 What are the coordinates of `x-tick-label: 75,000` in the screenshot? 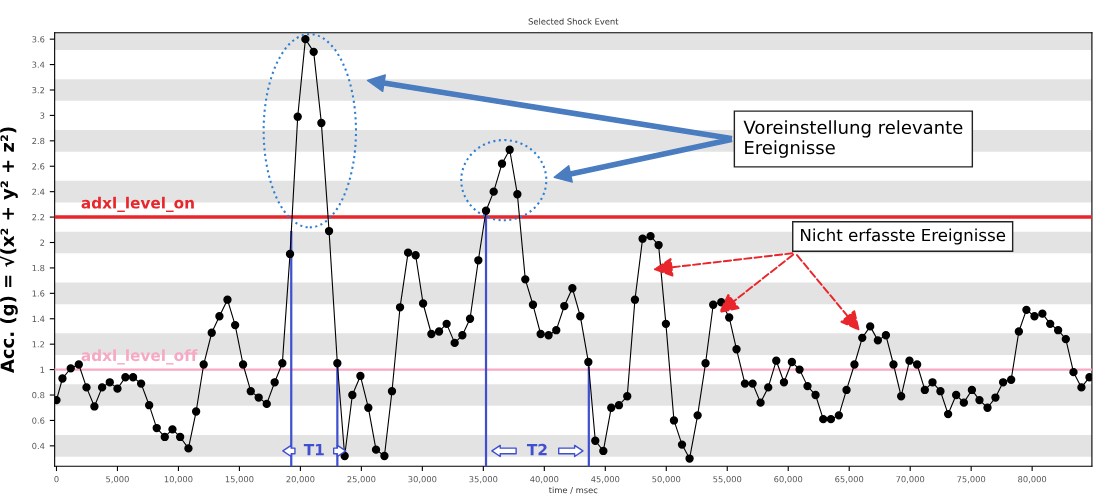 It's located at (971, 480).